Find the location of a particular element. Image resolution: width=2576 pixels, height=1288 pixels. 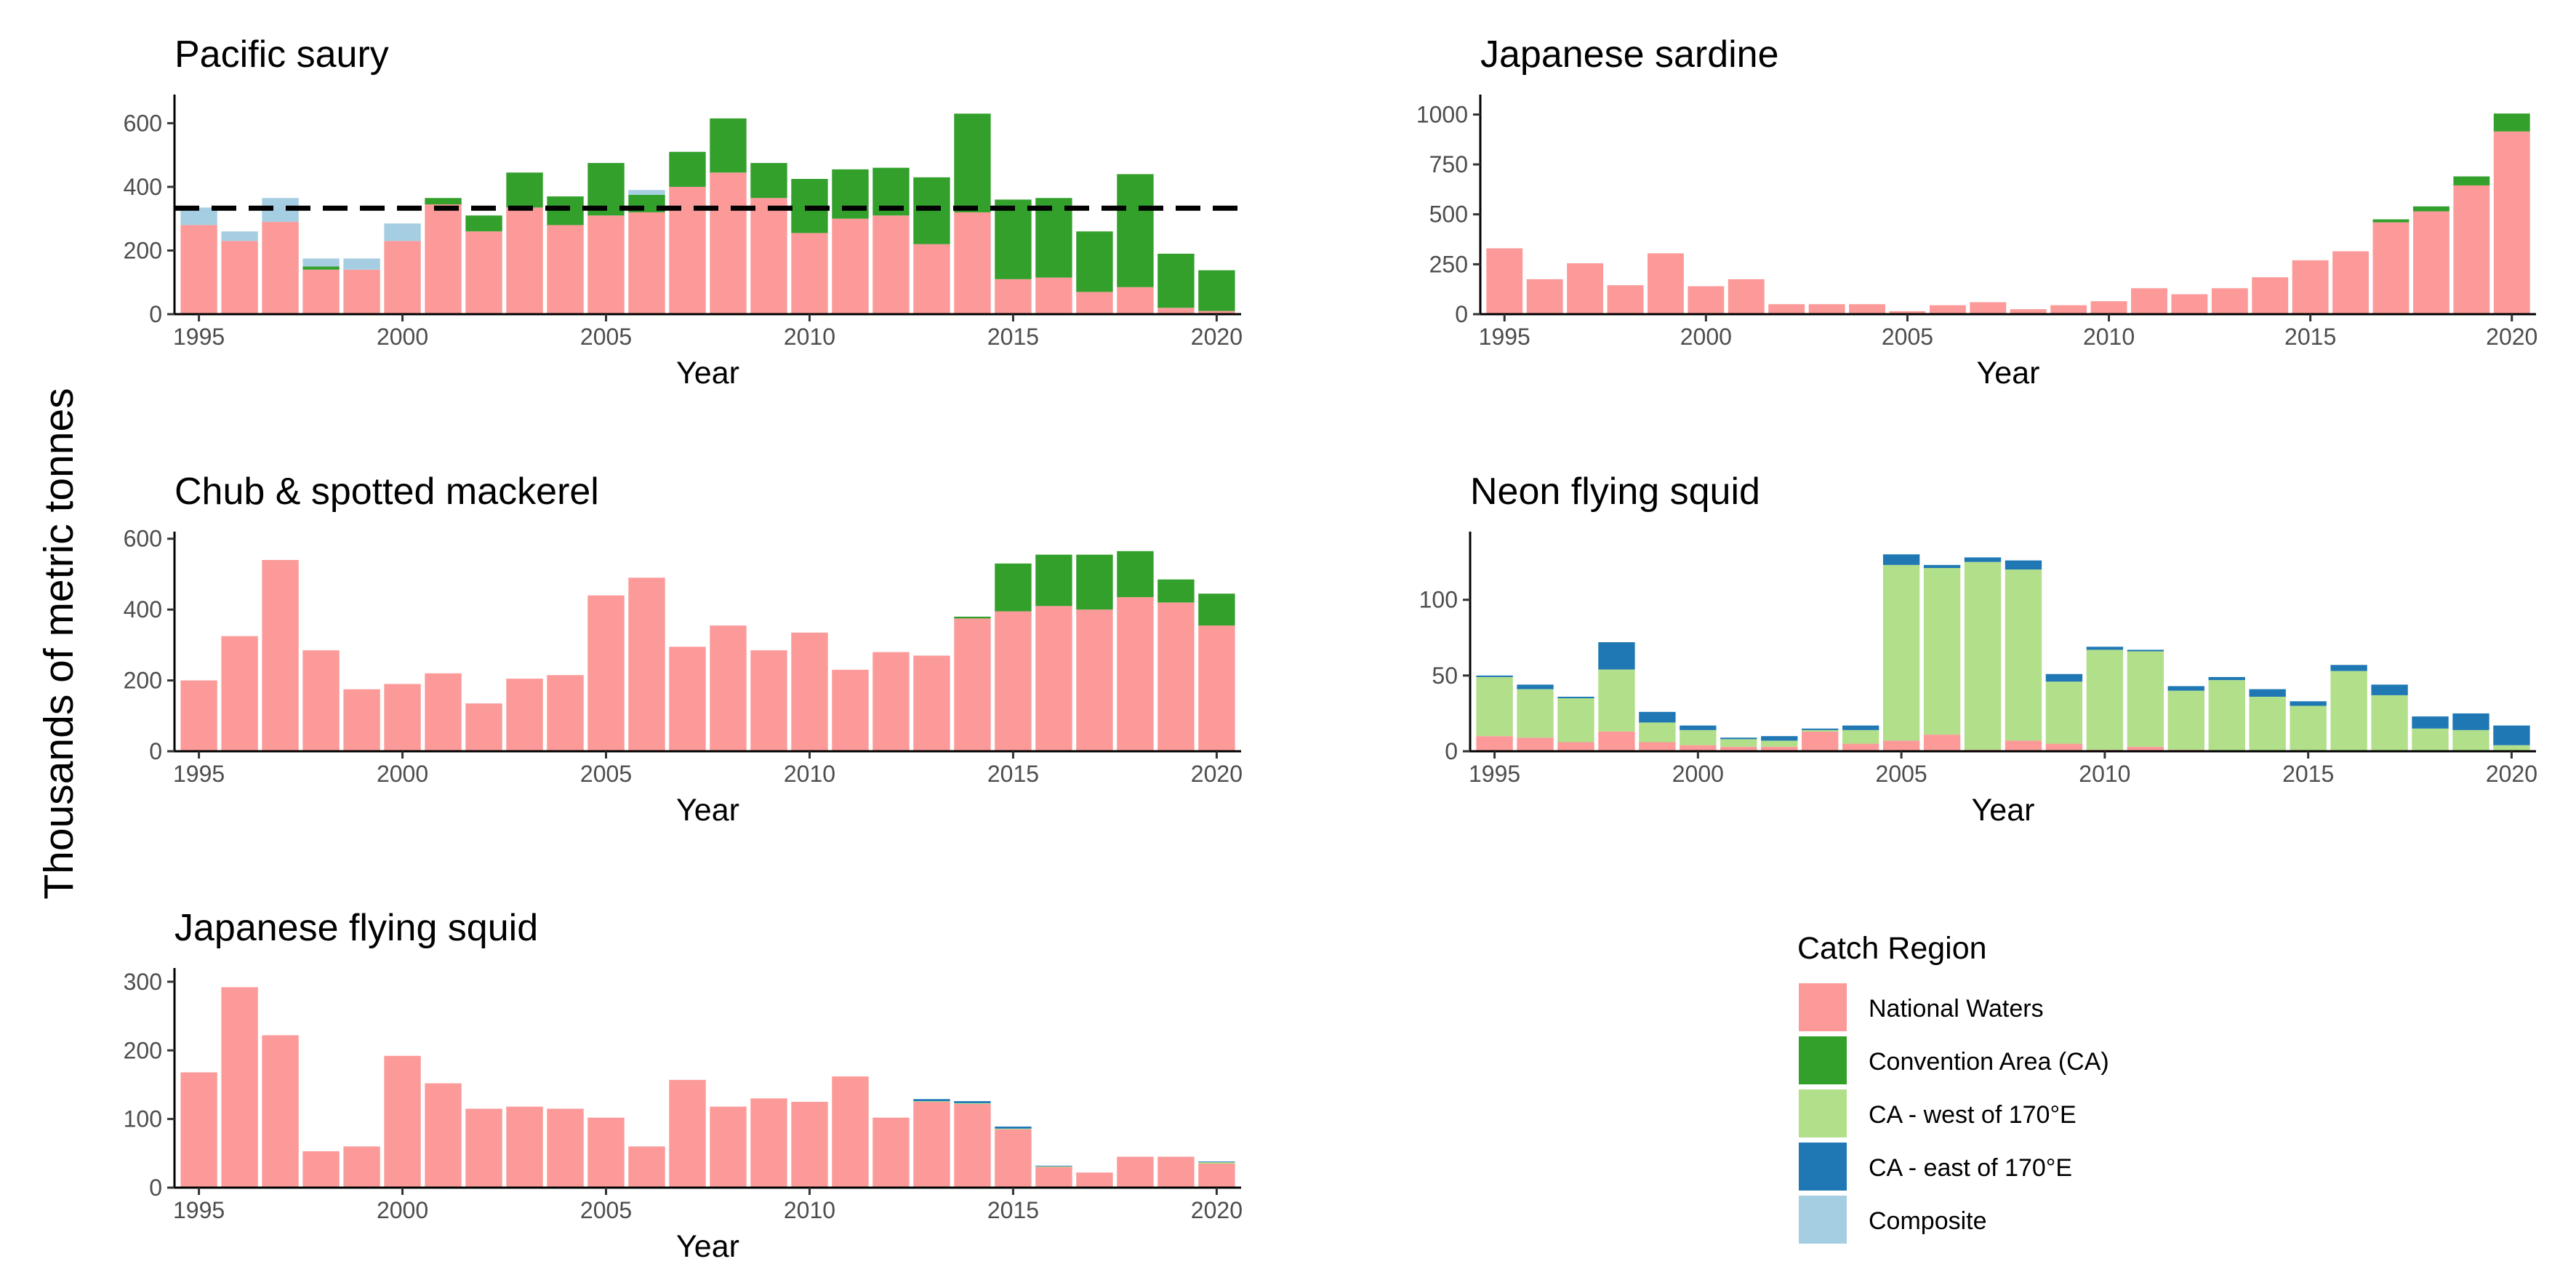

legend-key-ca is located at coordinates (1823, 1060).